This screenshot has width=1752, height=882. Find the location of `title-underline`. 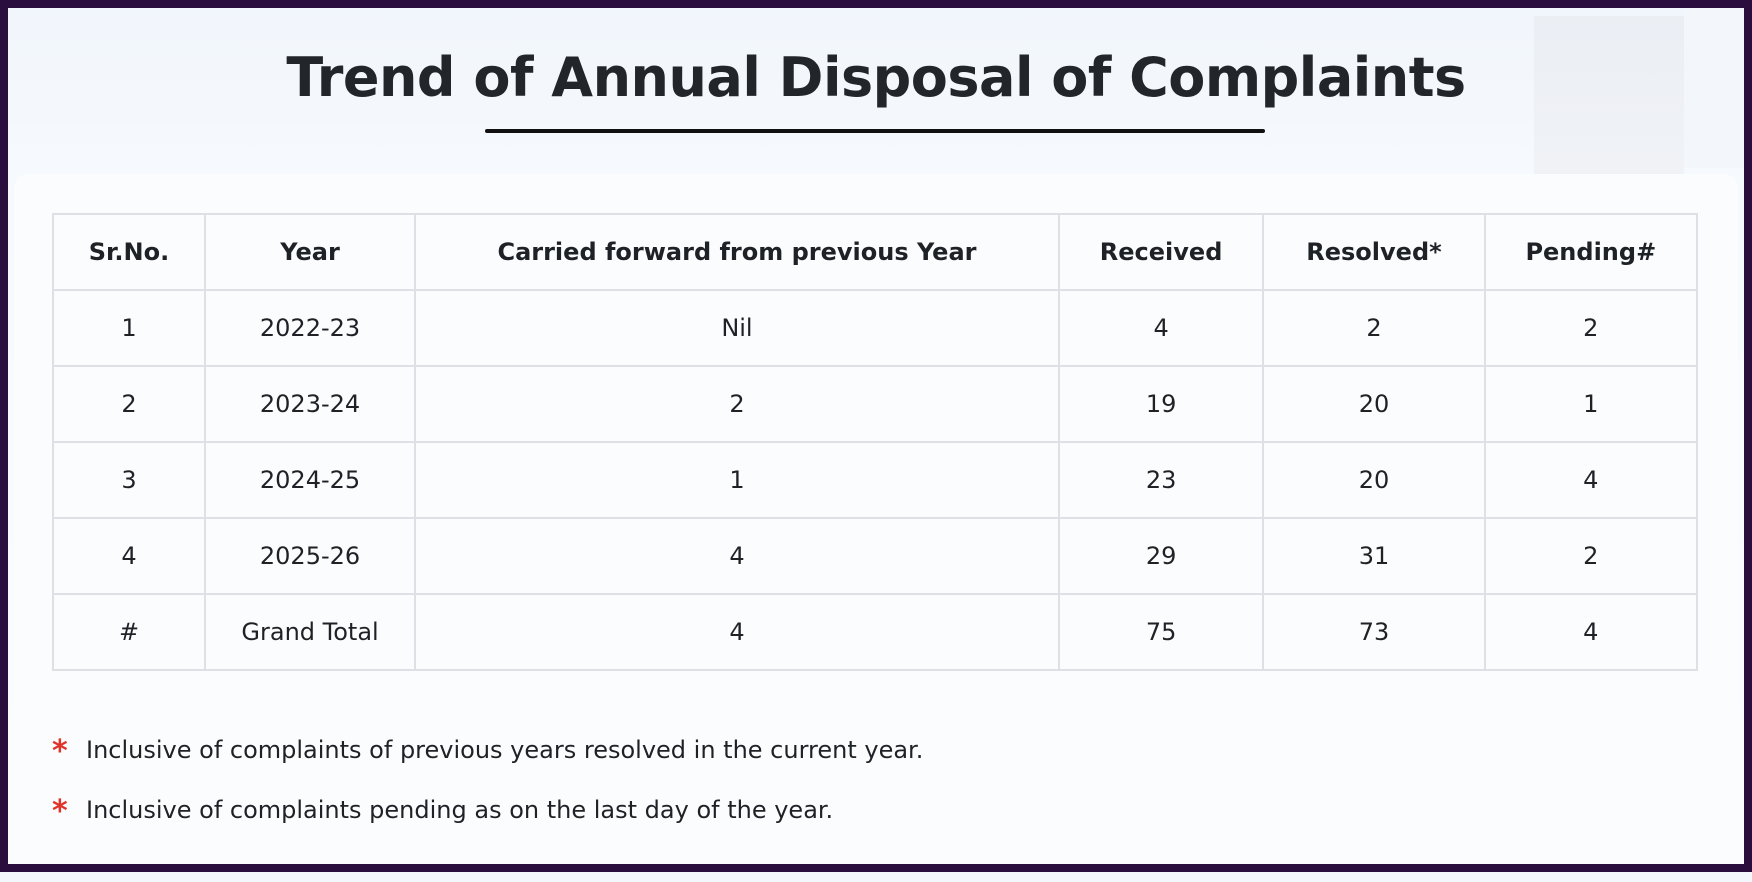

title-underline is located at coordinates (875, 131).